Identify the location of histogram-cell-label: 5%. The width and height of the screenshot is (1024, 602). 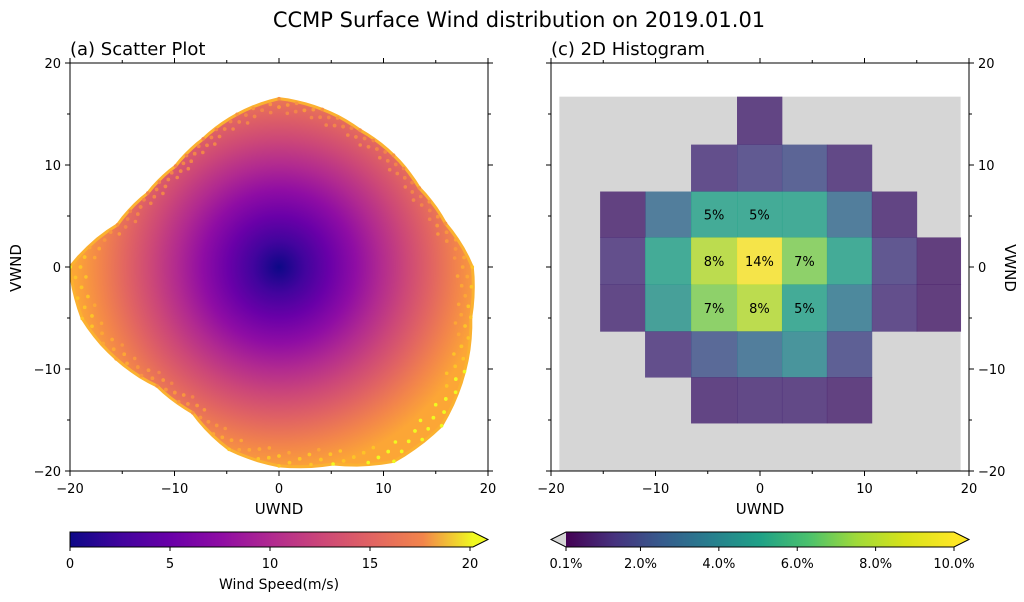
(759, 215).